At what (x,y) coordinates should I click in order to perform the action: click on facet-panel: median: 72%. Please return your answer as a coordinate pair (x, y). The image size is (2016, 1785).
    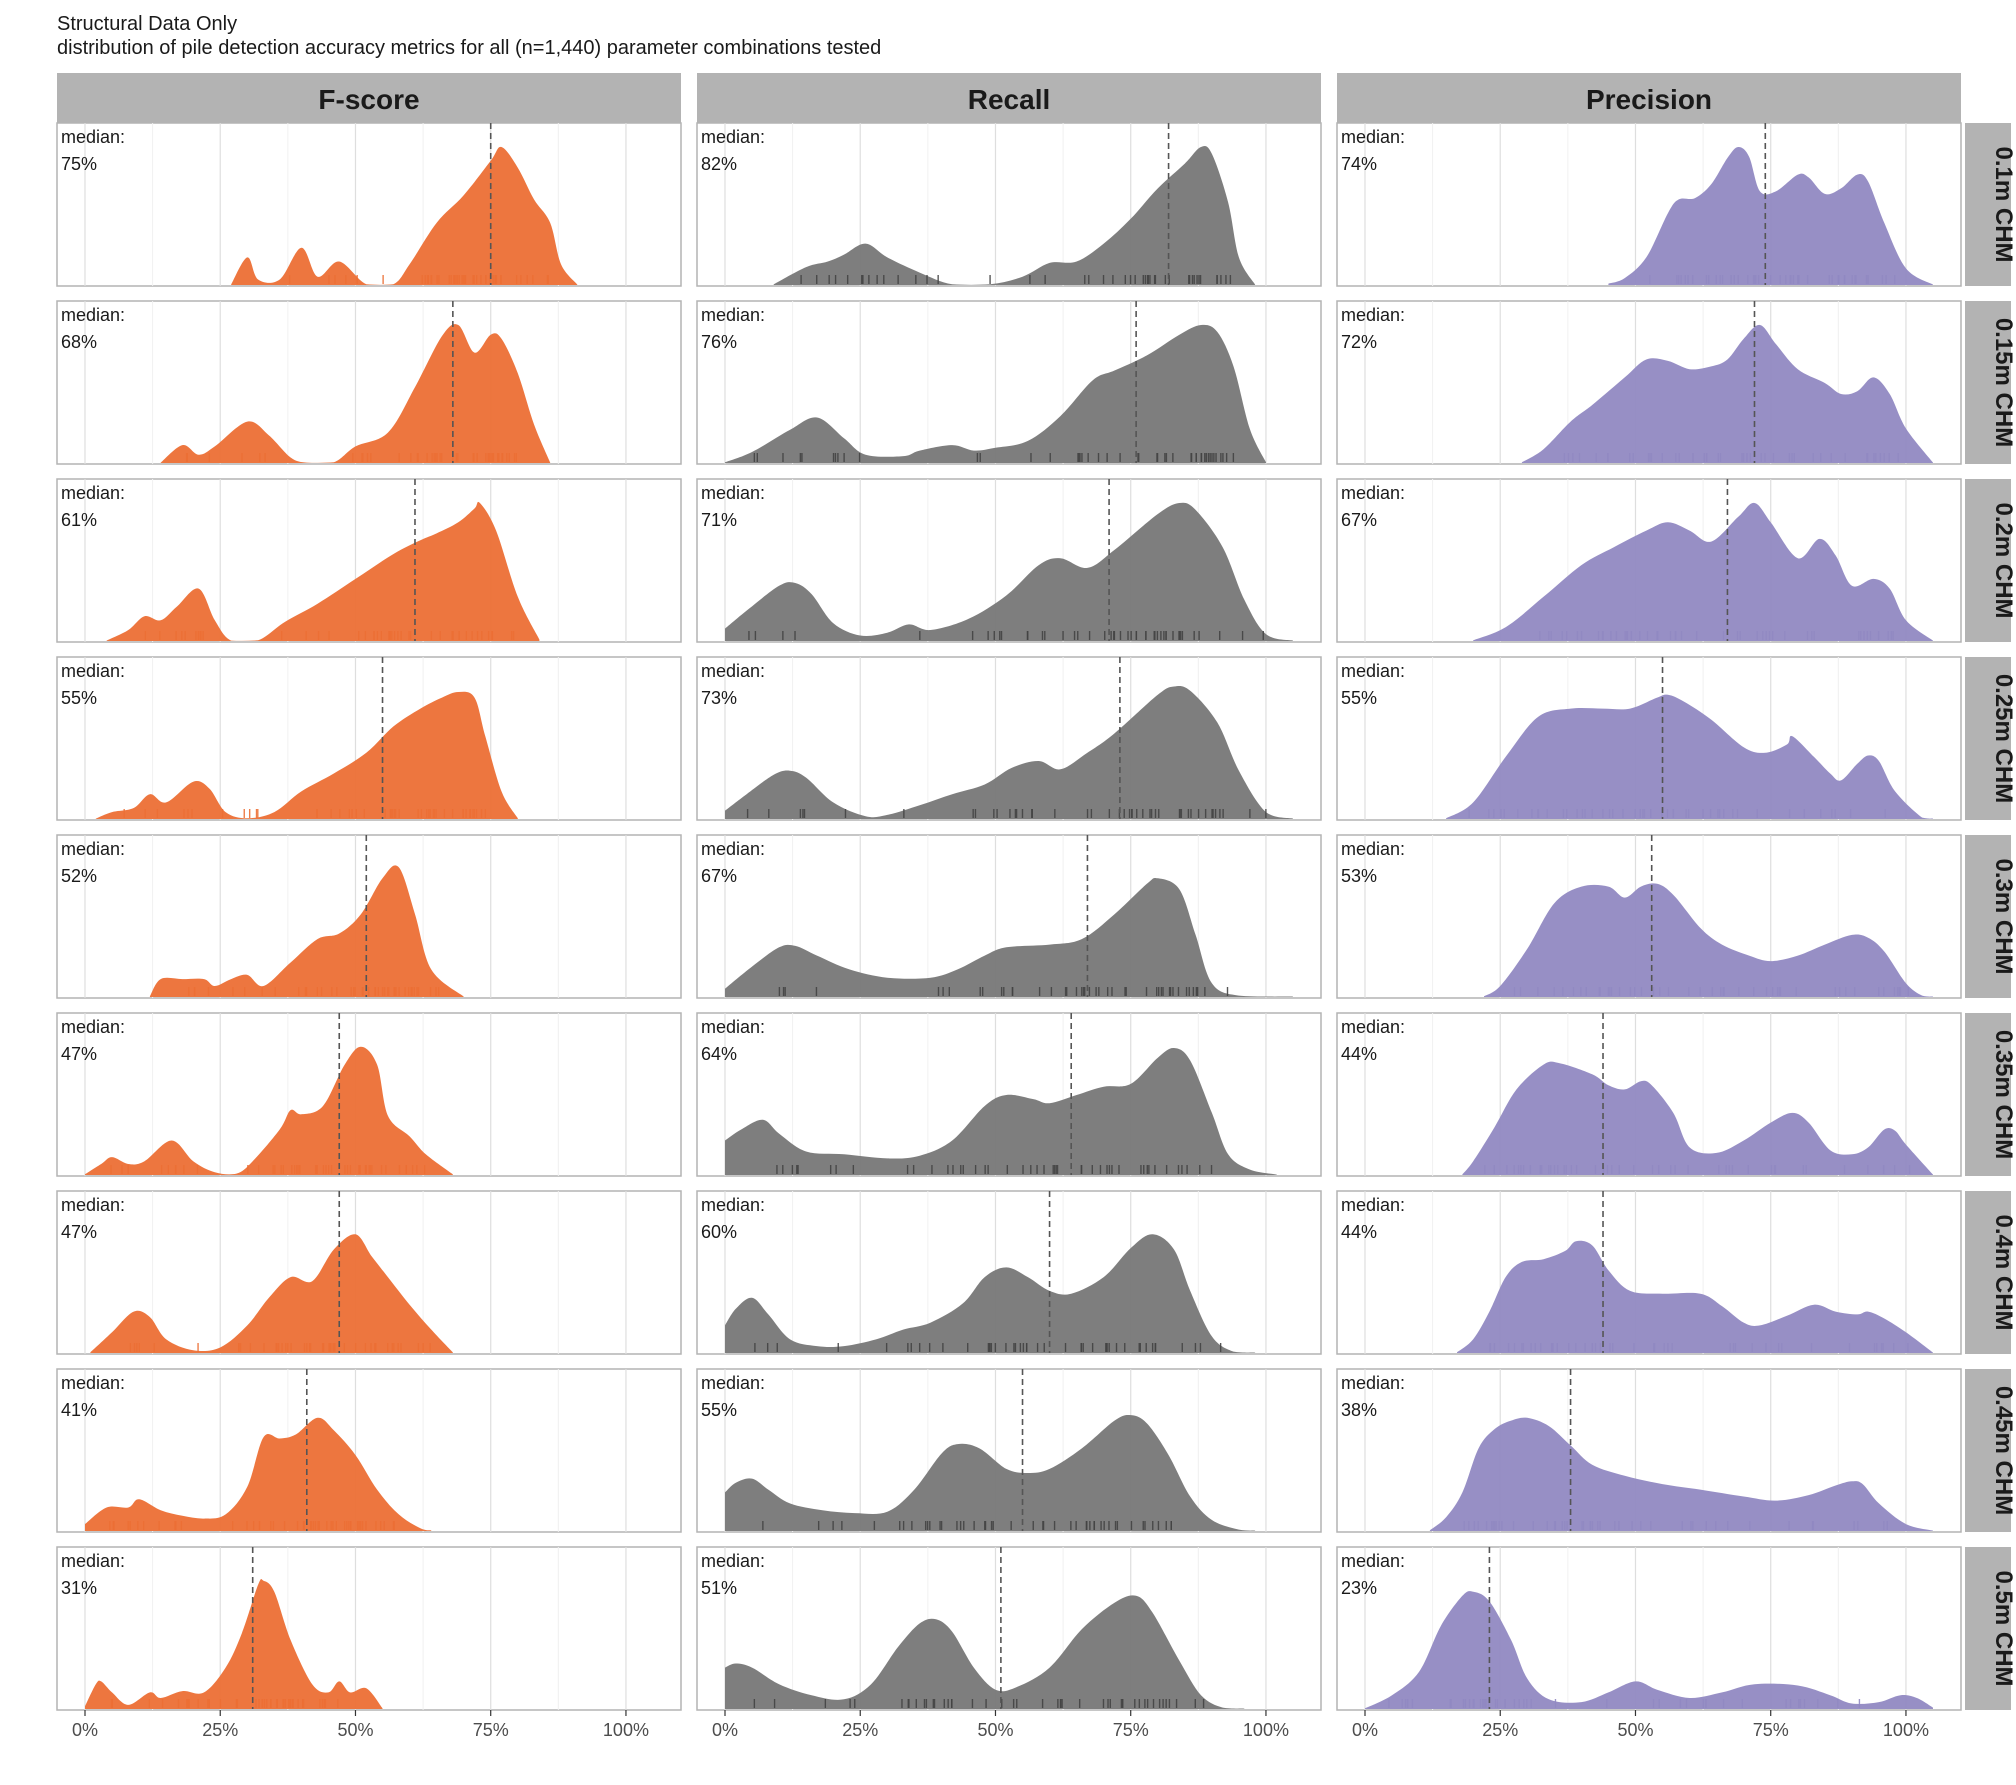
    Looking at the image, I should click on (1649, 382).